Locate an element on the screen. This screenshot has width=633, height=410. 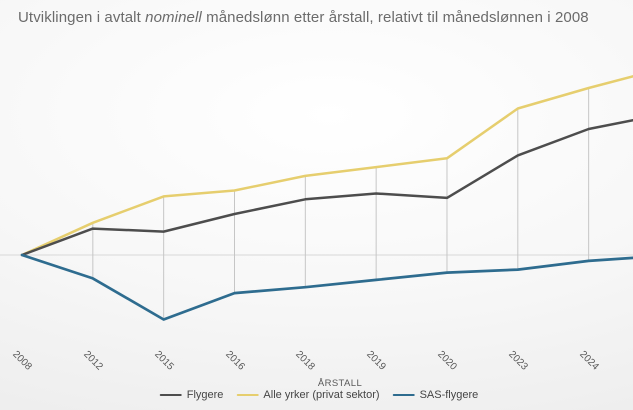
x-tick-label-2019: 2019 is located at coordinates (376, 361).